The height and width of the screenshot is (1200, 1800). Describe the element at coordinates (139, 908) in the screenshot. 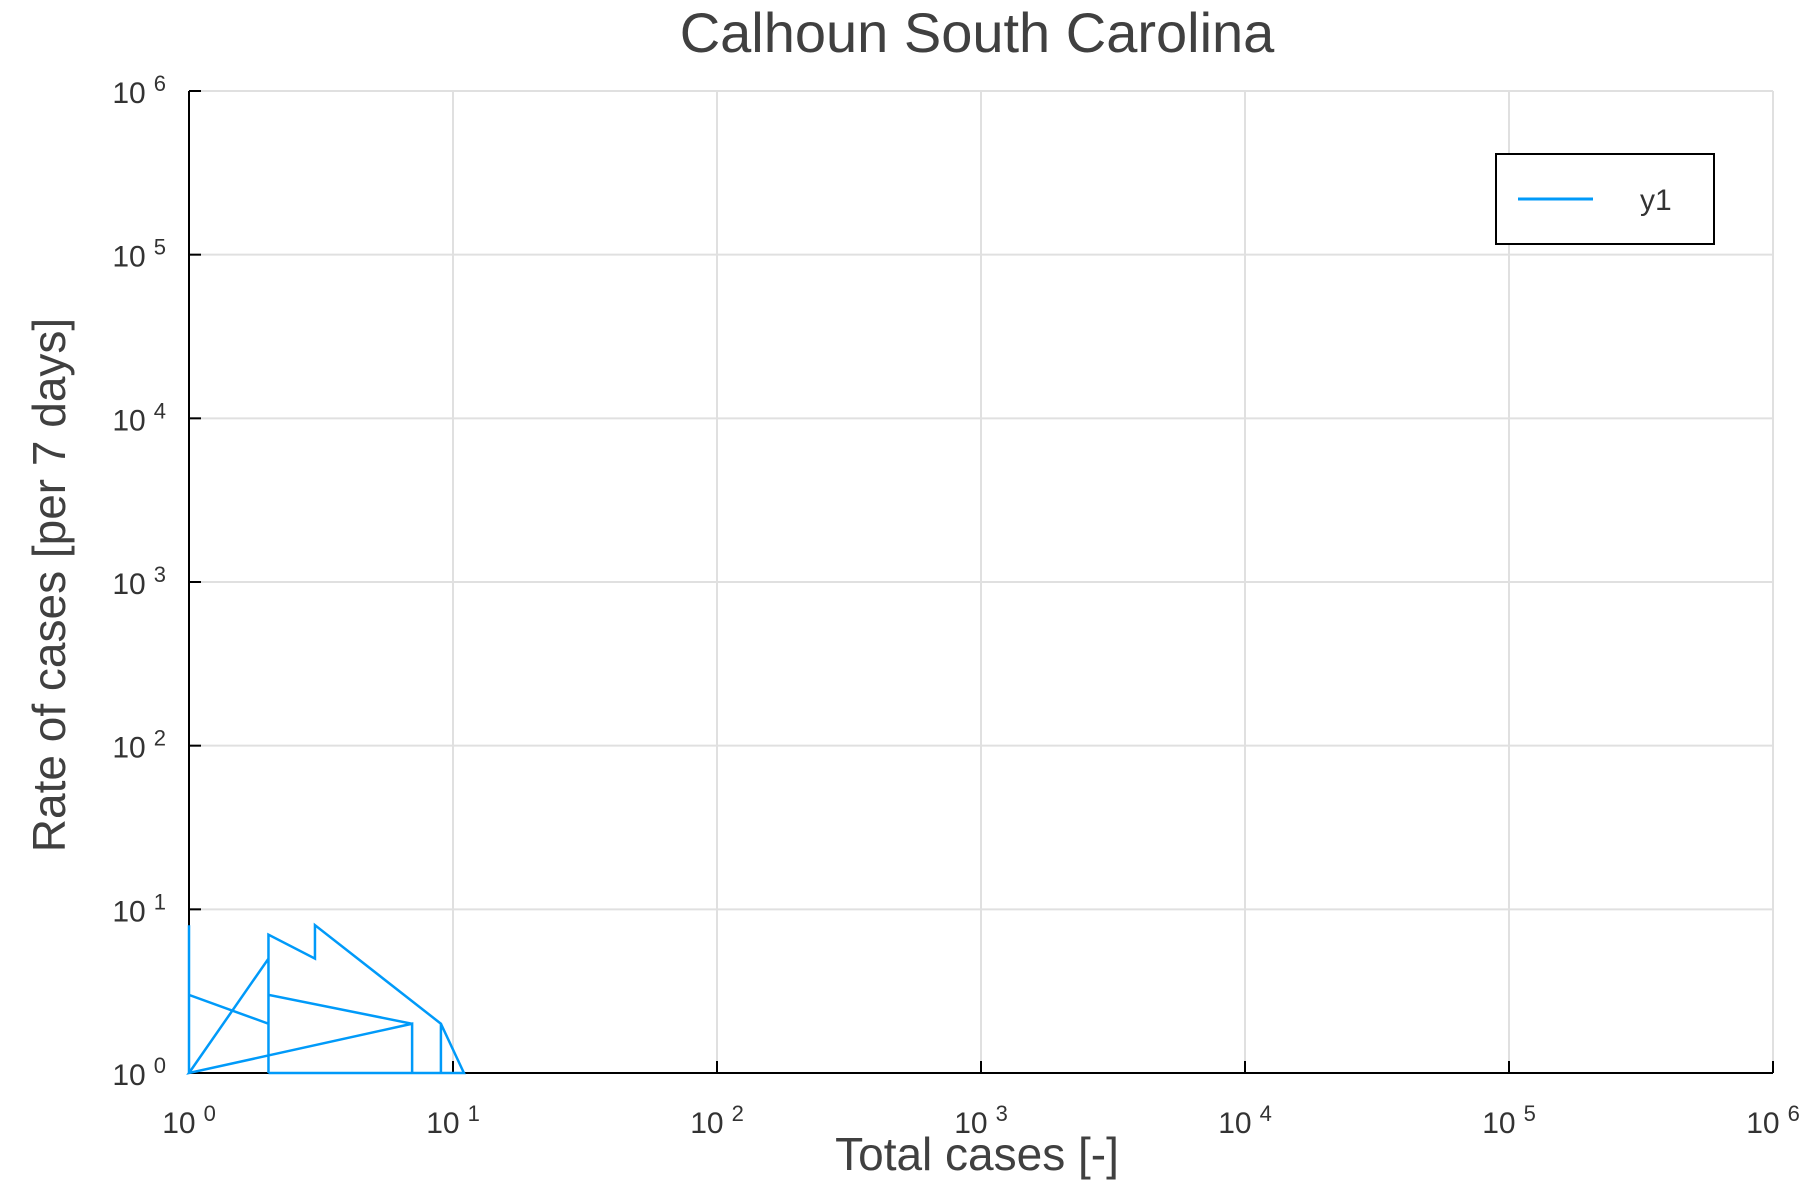

I see `y-tick-label: 10 1` at that location.